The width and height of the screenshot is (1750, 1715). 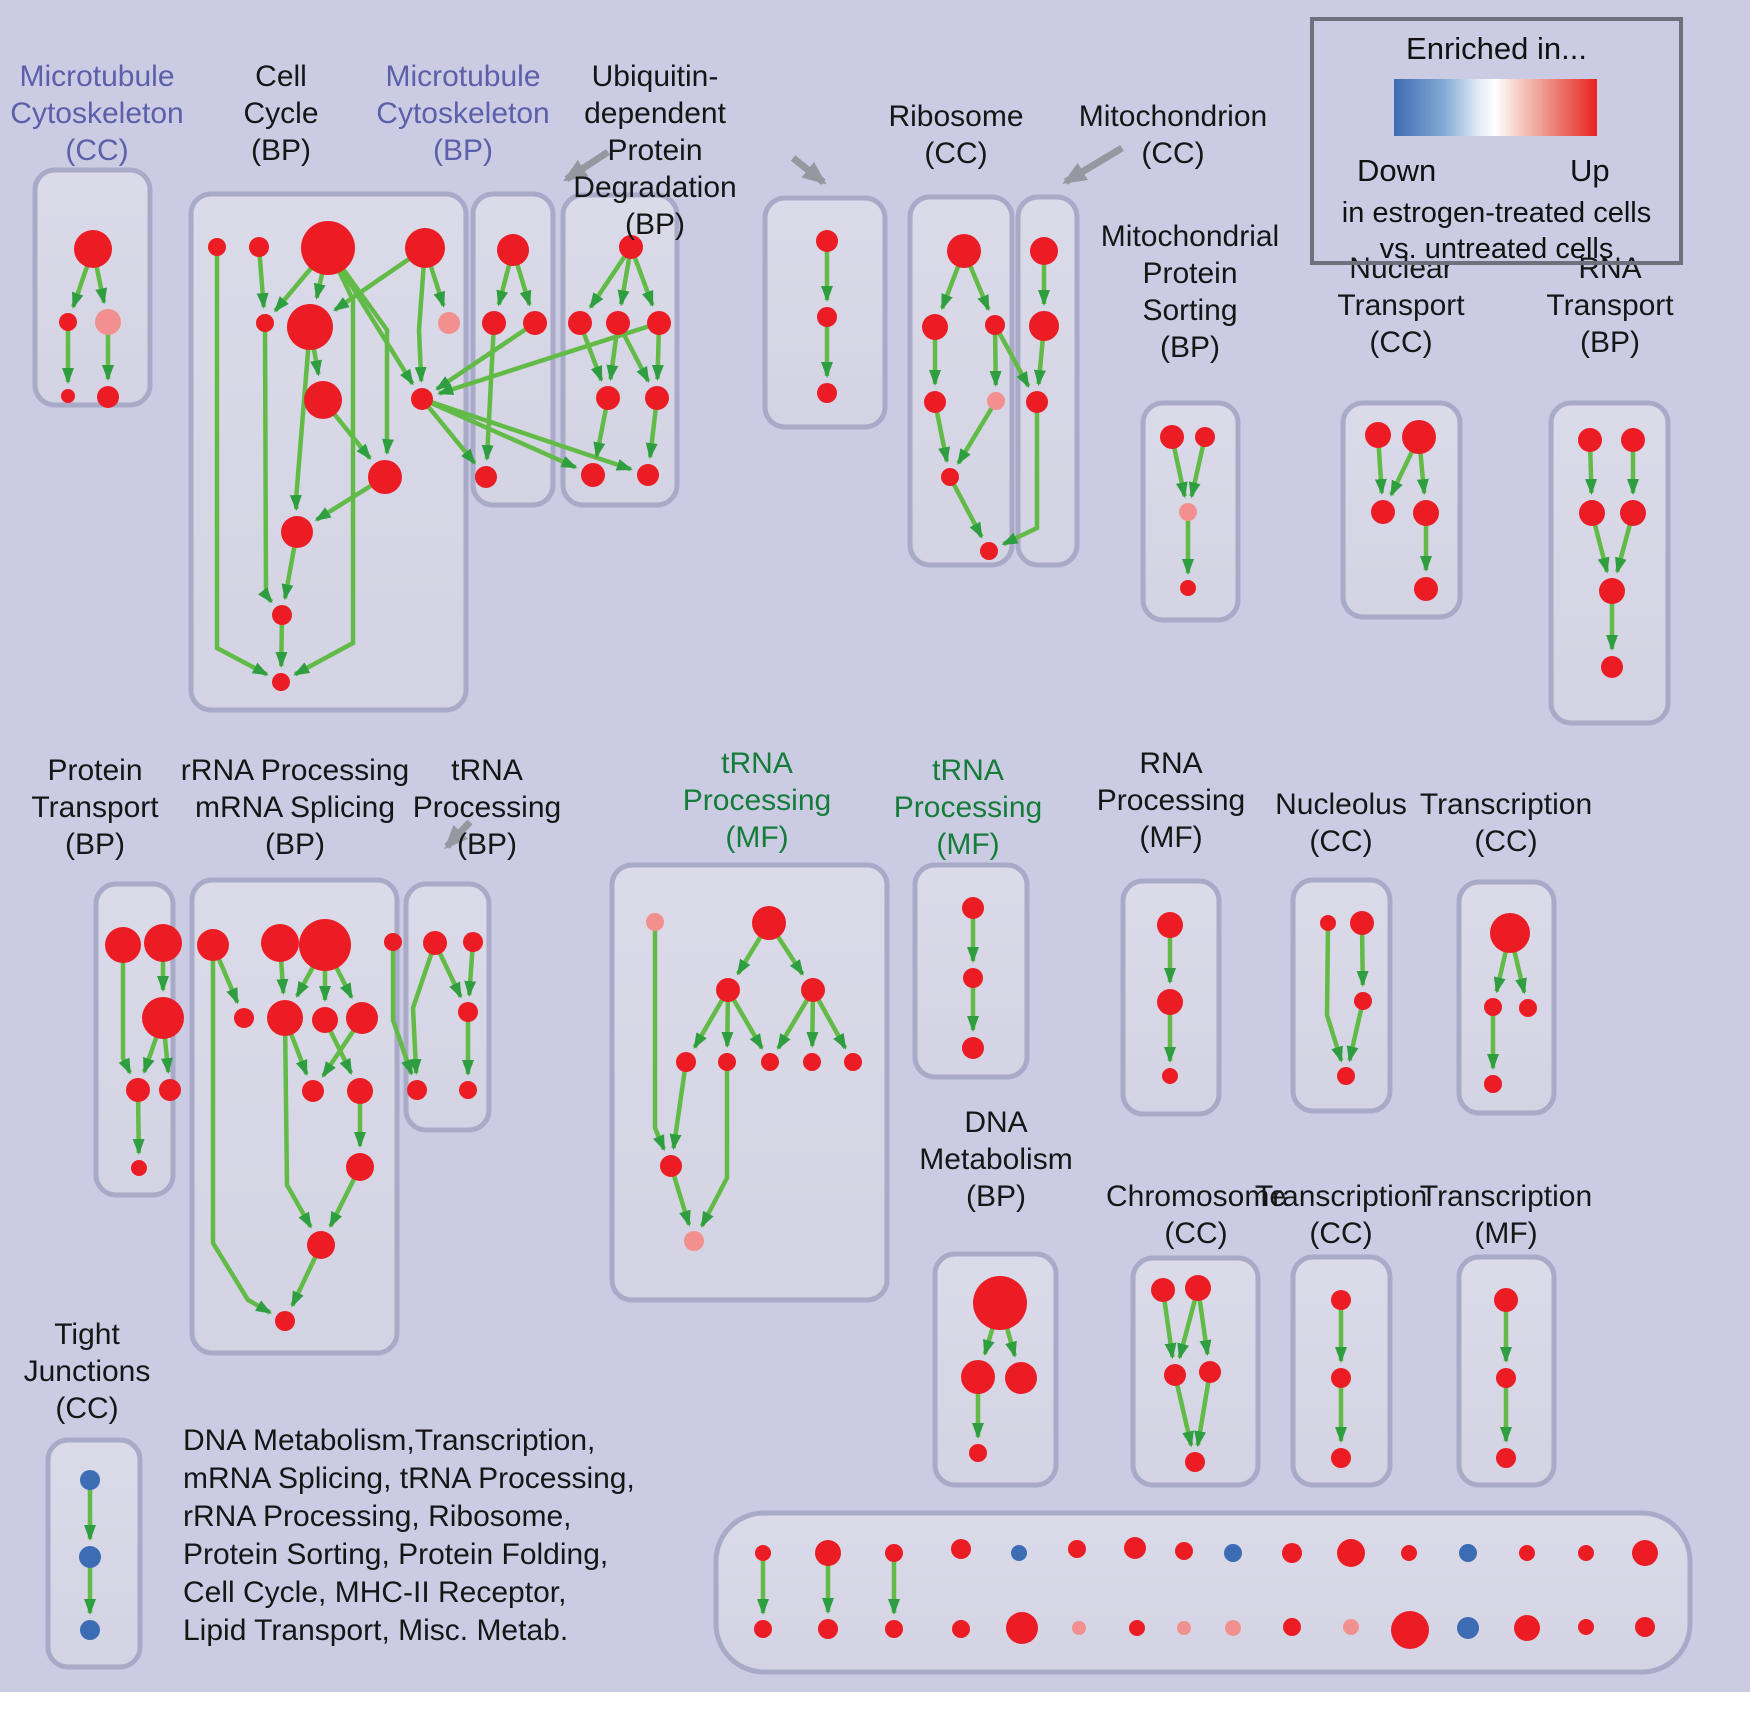 I want to click on go-term-node-tbl, so click(x=417, y=1090).